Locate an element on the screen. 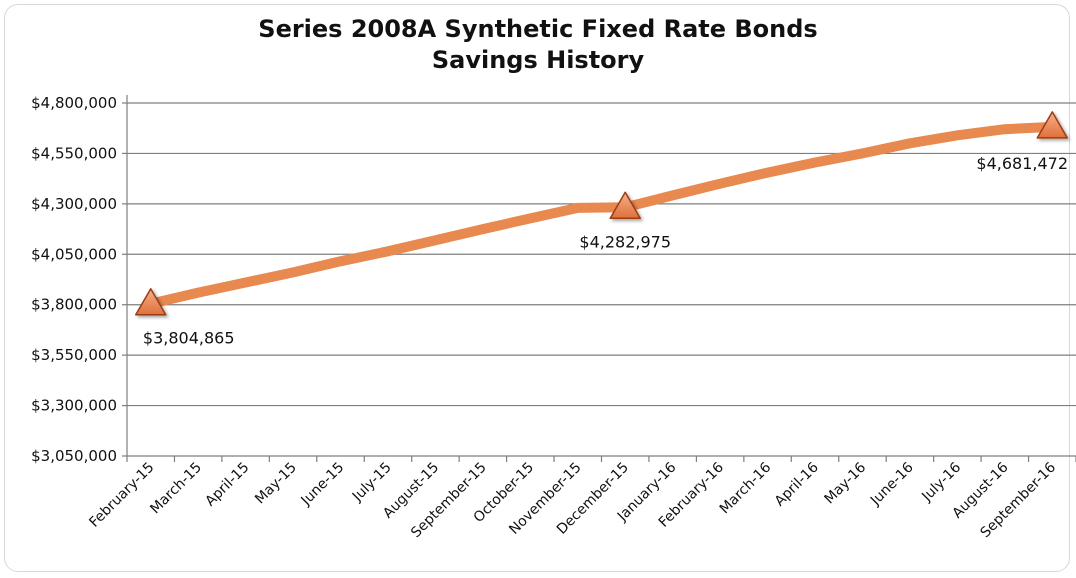 The height and width of the screenshot is (578, 1076). y-tick-label: $4,300,000 is located at coordinates (74, 204).